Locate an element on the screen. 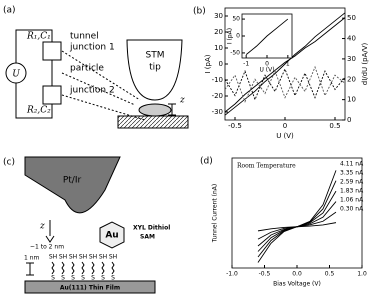 This screenshot has width=372, height=294. y-tick-label: 30 is located at coordinates (218, 16).